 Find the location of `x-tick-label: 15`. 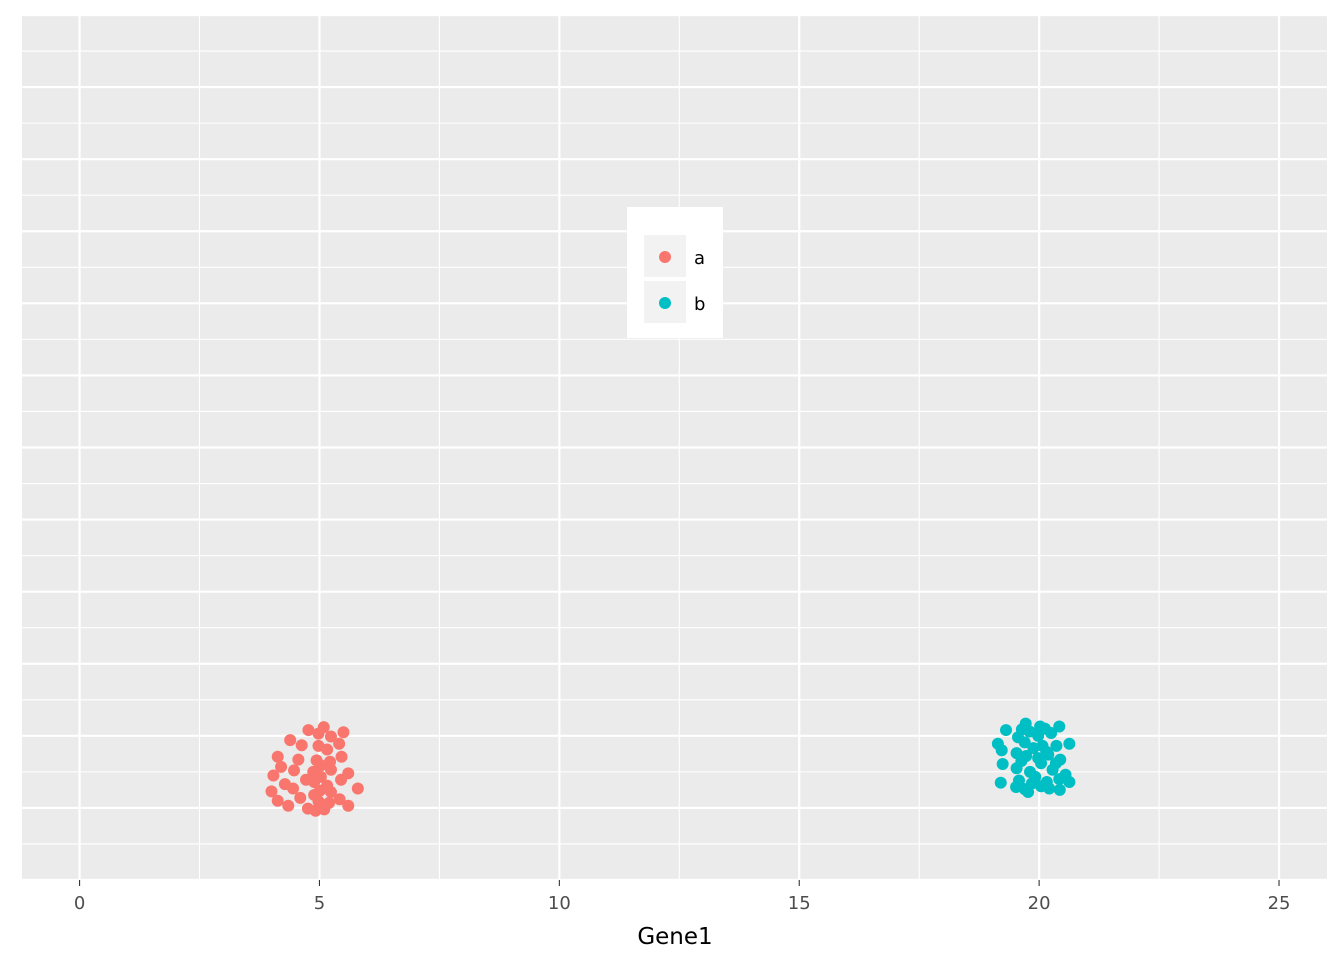

x-tick-label: 15 is located at coordinates (799, 903).